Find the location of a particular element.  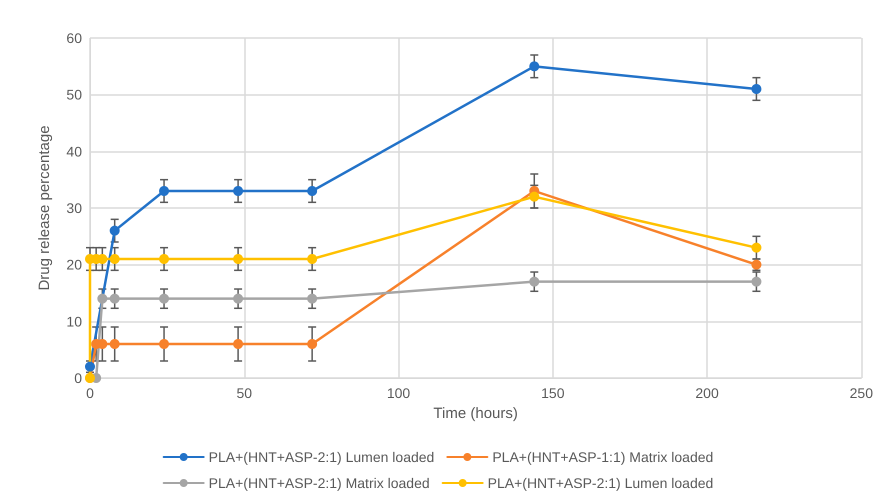

y-tick-label: 60 is located at coordinates (74, 38).